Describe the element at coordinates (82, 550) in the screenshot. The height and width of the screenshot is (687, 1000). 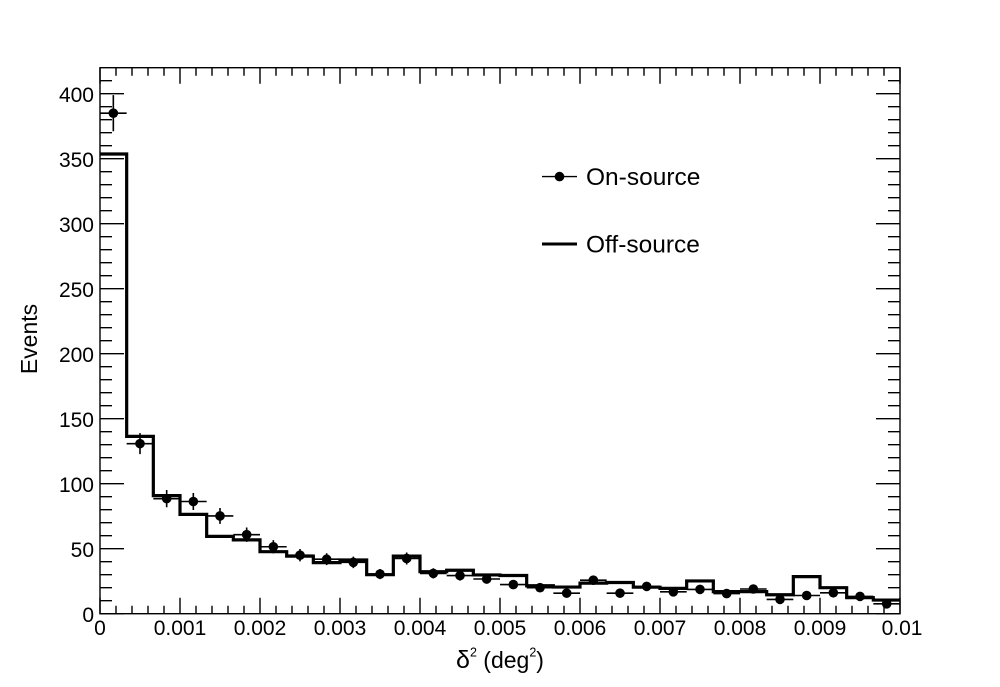
I see `svg-text: 50` at that location.